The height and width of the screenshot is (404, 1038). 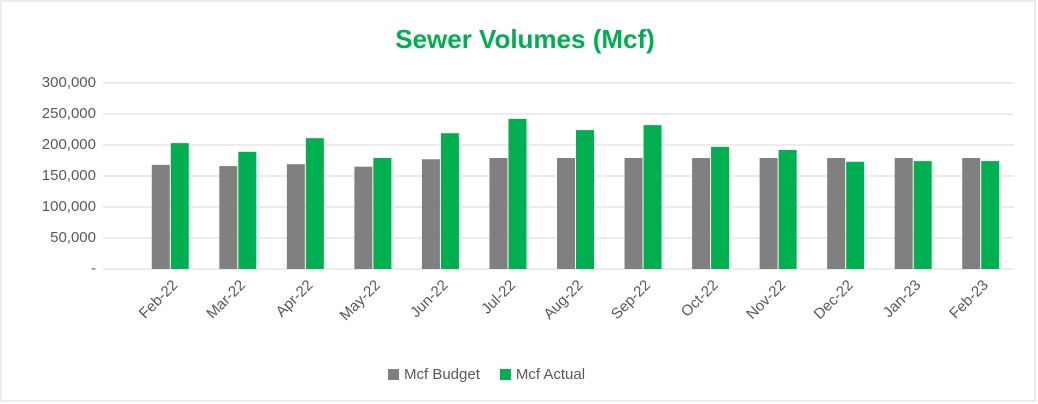 What do you see at coordinates (442, 374) in the screenshot?
I see `legend-label: Mcf Budget` at bounding box center [442, 374].